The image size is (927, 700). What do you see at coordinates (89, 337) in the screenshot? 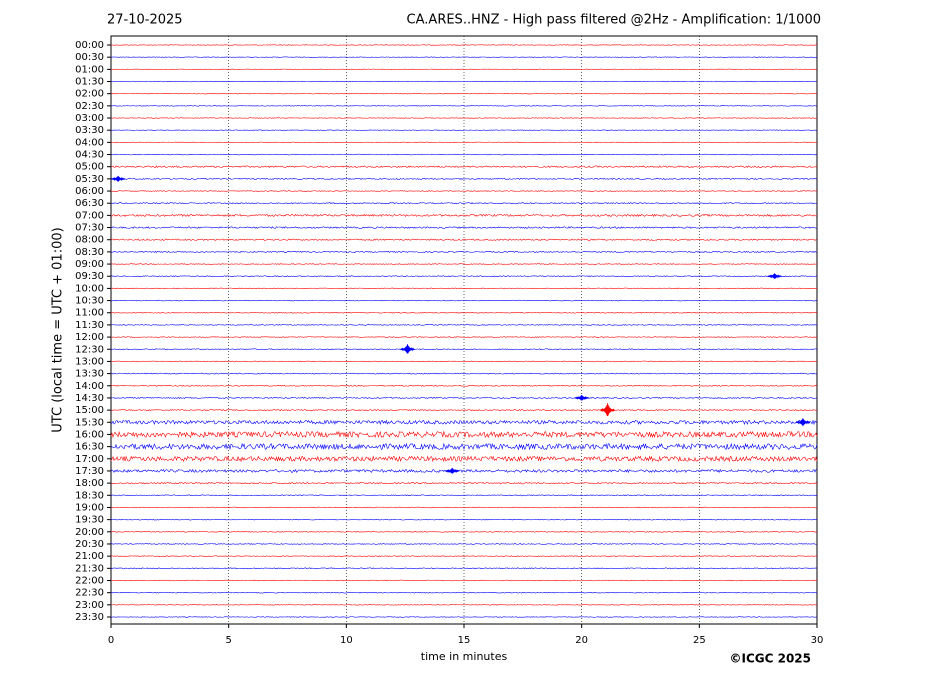
I see `y-tick-label: 12:00` at bounding box center [89, 337].